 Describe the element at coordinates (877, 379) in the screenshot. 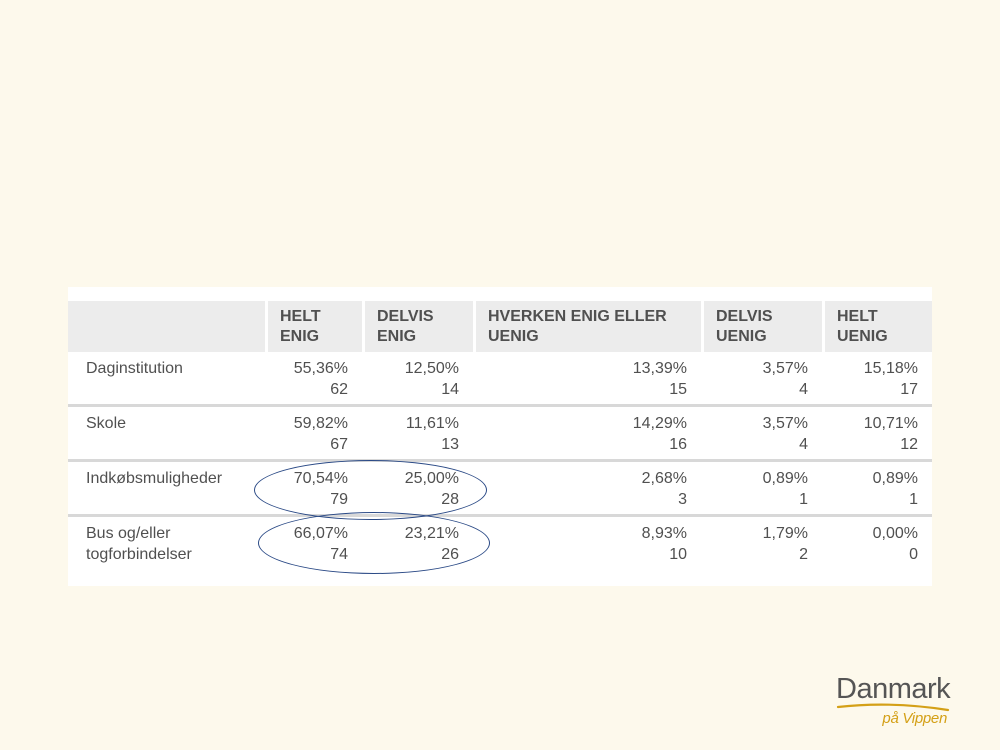

I see `cell-helt-uenig: 15,18% 17` at that location.